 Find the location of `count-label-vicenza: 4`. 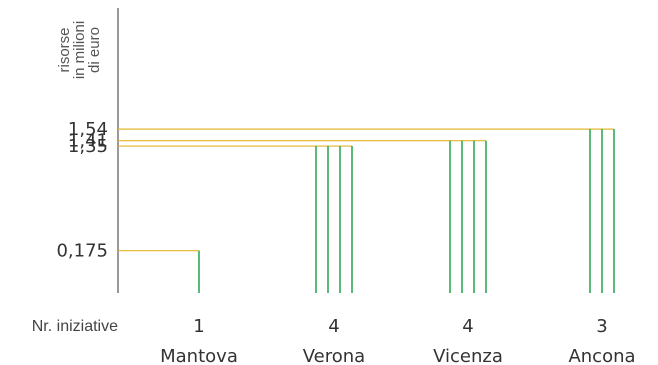

count-label-vicenza: 4 is located at coordinates (467, 326).